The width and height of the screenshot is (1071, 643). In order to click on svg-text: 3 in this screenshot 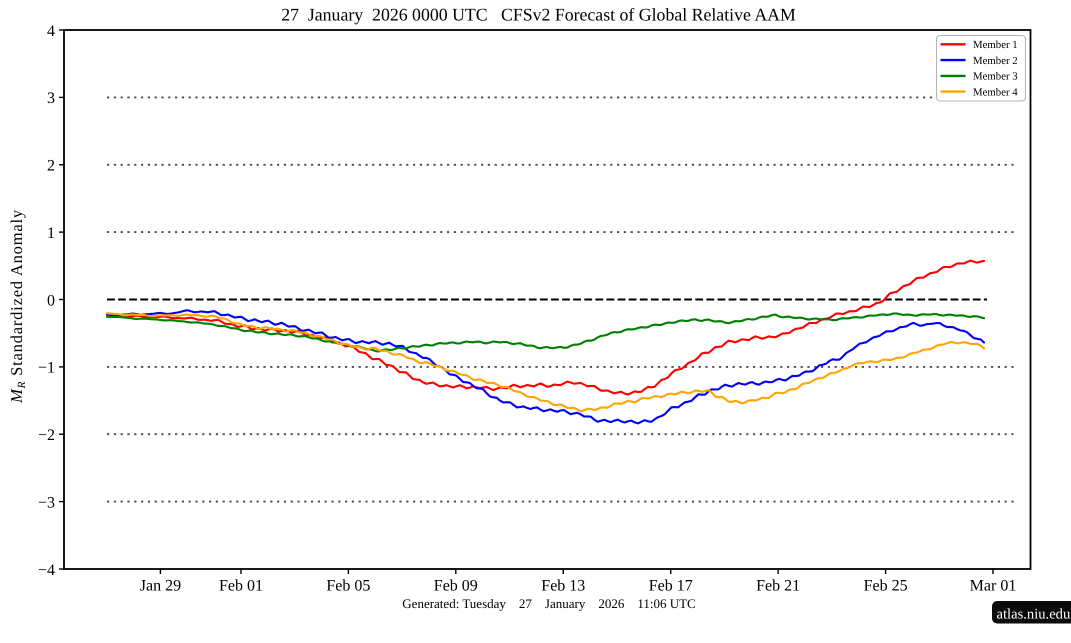, I will do `click(51, 98)`.